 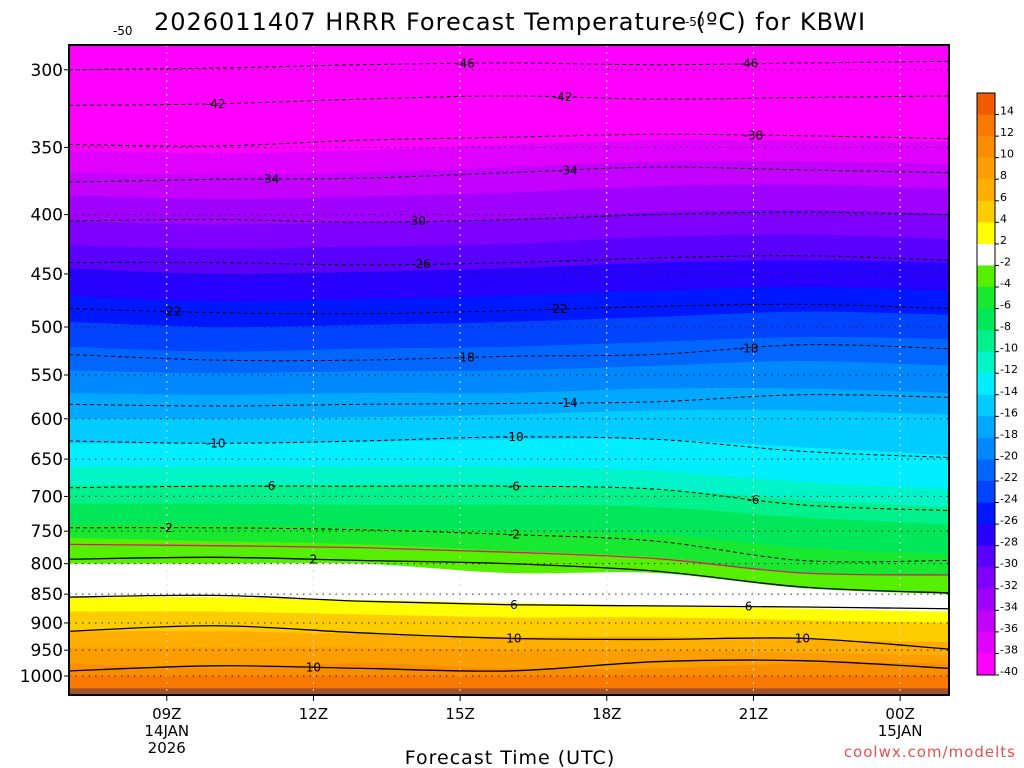 What do you see at coordinates (47, 328) in the screenshot?
I see `y-tick-label-500: 500` at bounding box center [47, 328].